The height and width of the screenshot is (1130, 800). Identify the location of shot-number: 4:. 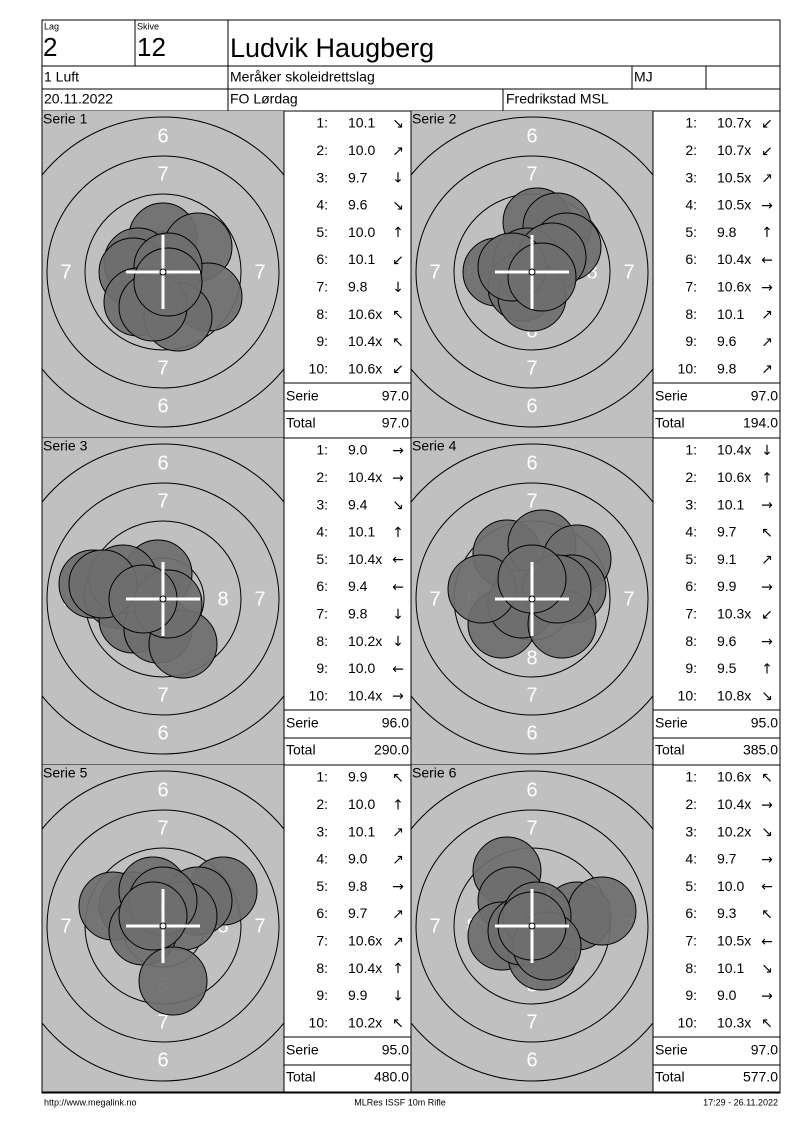
(322, 532).